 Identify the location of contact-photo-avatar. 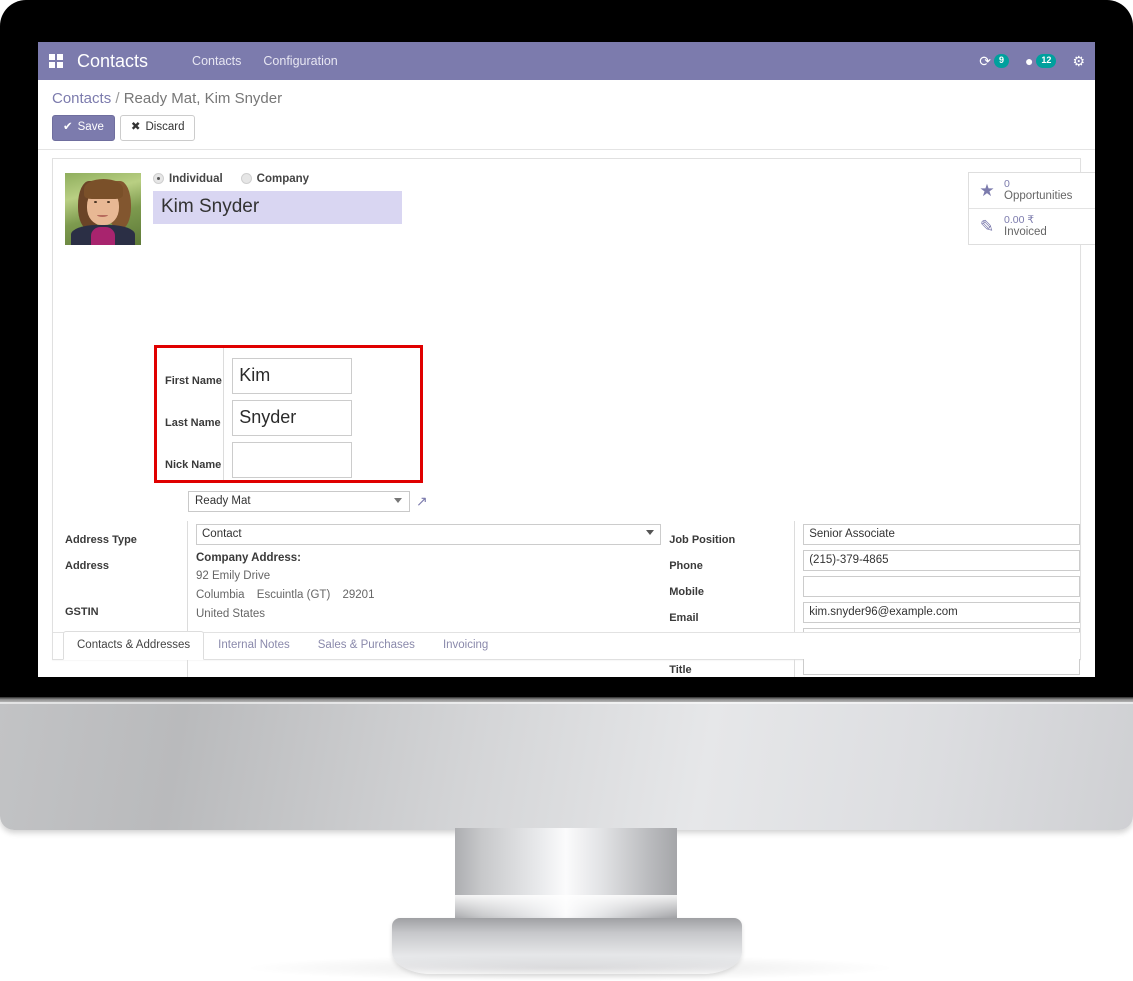
(103, 208).